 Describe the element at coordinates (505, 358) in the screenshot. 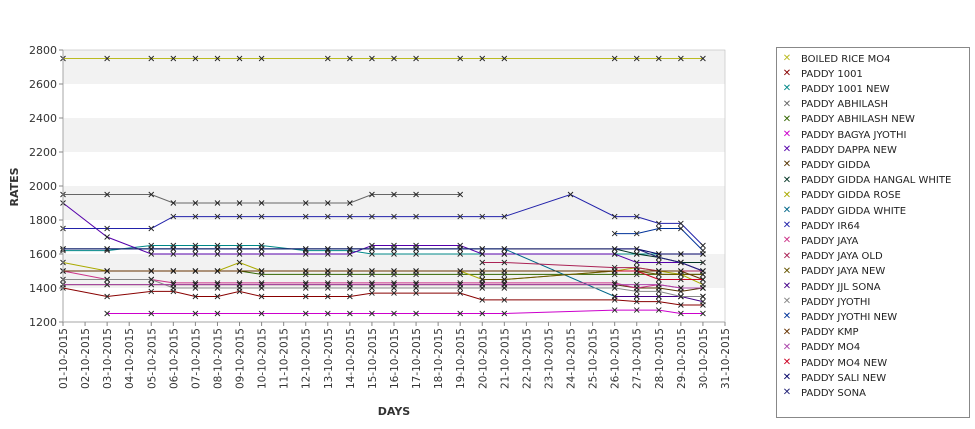

I see `x-tick-label: 21-10-2015` at that location.